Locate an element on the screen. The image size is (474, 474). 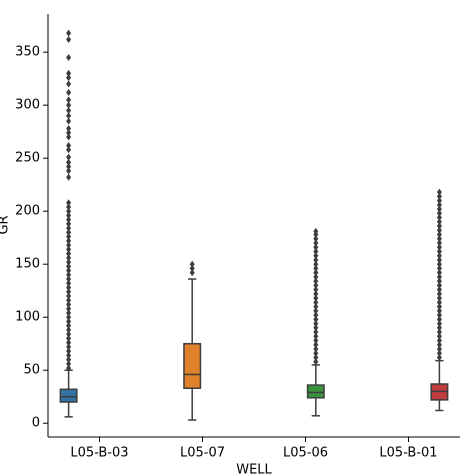
y-tick-label: 100 is located at coordinates (27, 317).